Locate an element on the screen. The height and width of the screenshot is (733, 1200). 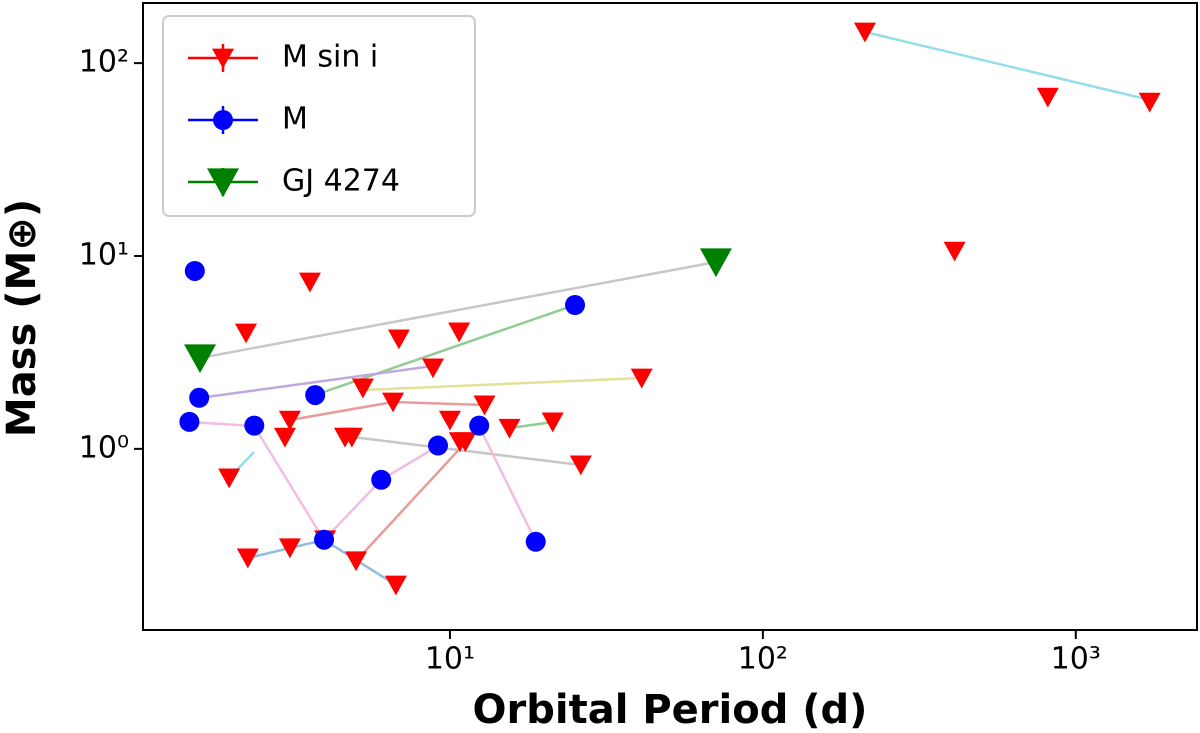
legend-label: M is located at coordinates (295, 119).